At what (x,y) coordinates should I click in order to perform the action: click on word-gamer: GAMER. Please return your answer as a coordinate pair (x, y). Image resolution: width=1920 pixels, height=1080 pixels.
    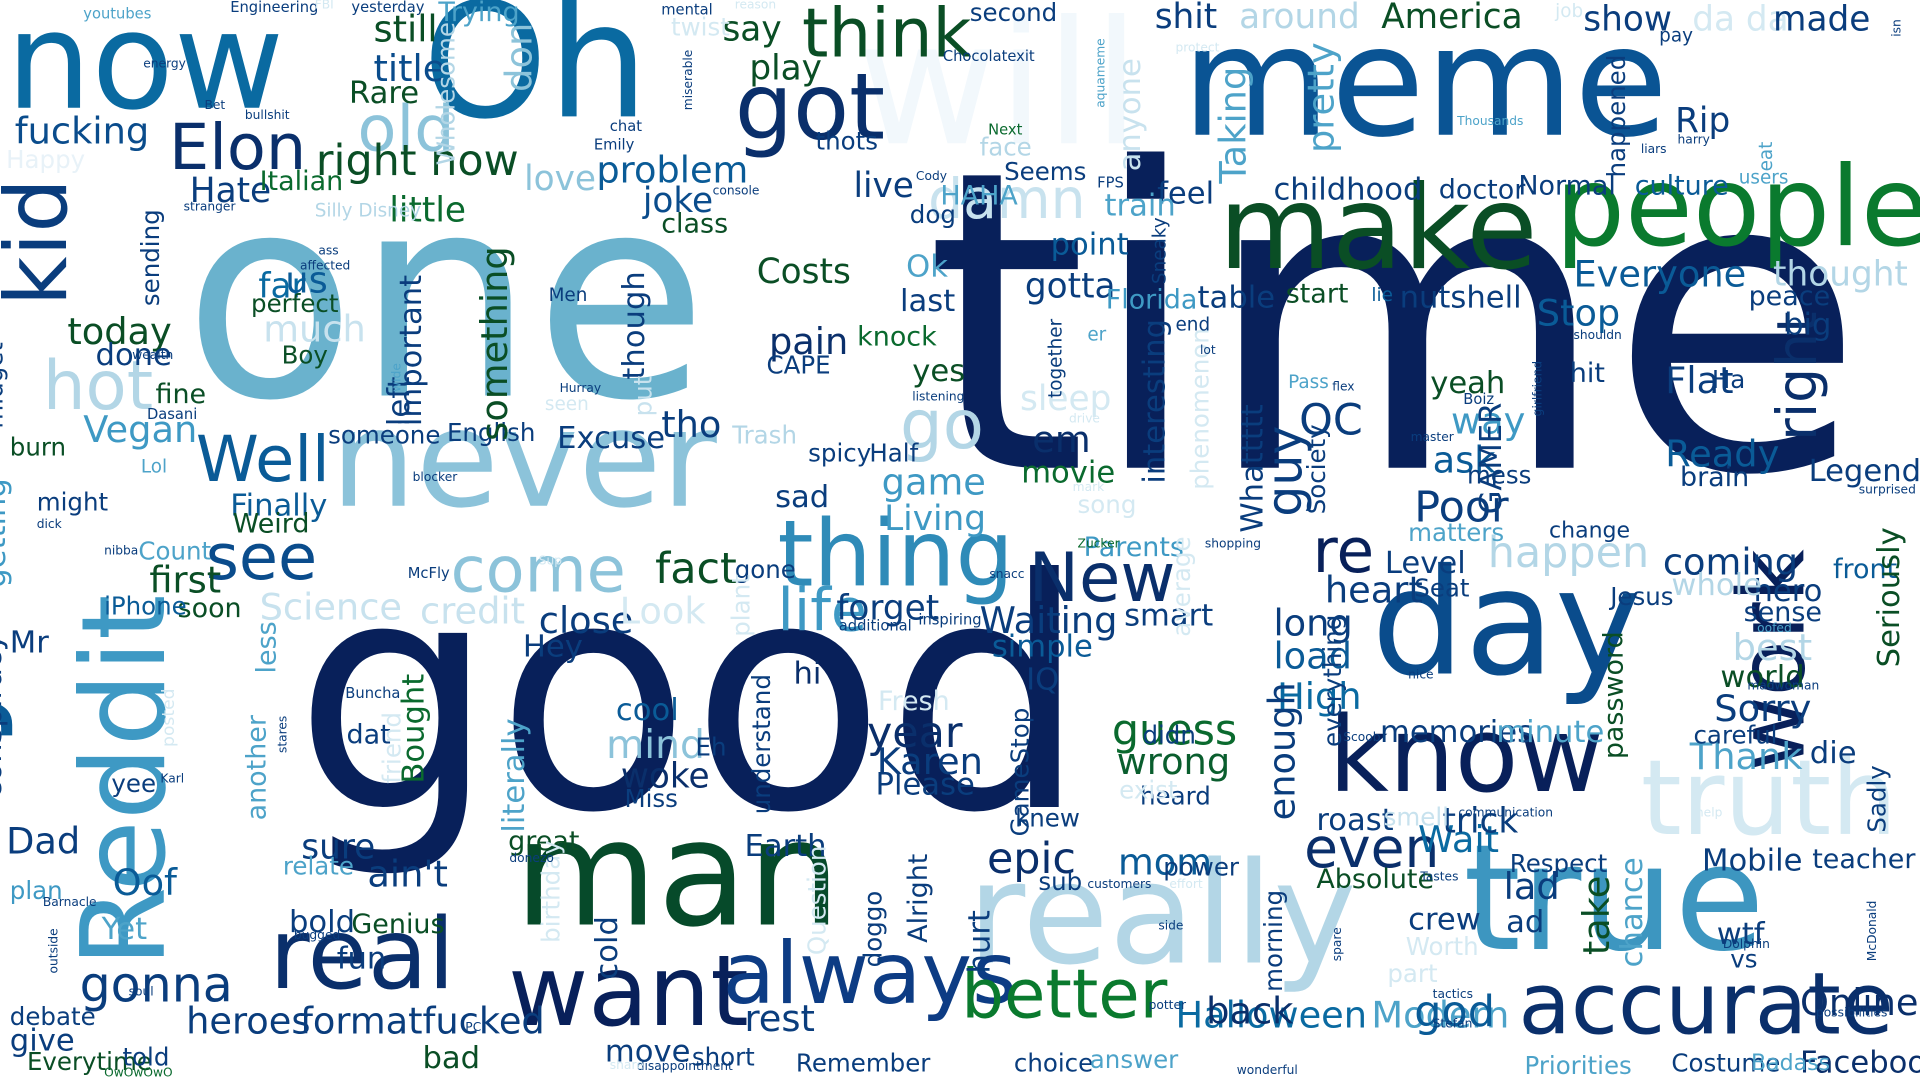
    Looking at the image, I should click on (1491, 458).